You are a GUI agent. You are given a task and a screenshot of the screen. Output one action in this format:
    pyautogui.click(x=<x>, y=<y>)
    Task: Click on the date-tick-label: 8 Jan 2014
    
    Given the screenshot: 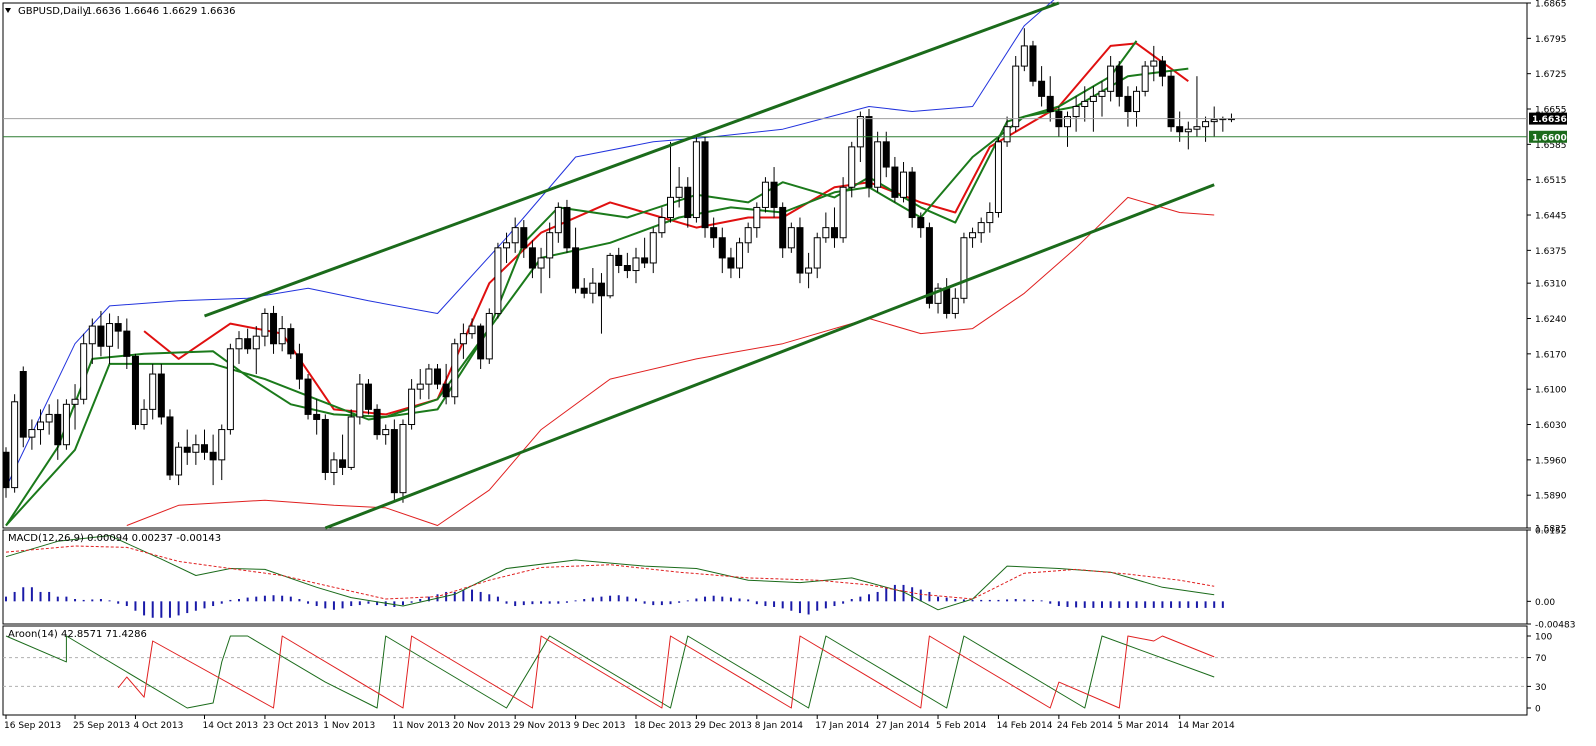 What is the action you would take?
    pyautogui.click(x=779, y=726)
    